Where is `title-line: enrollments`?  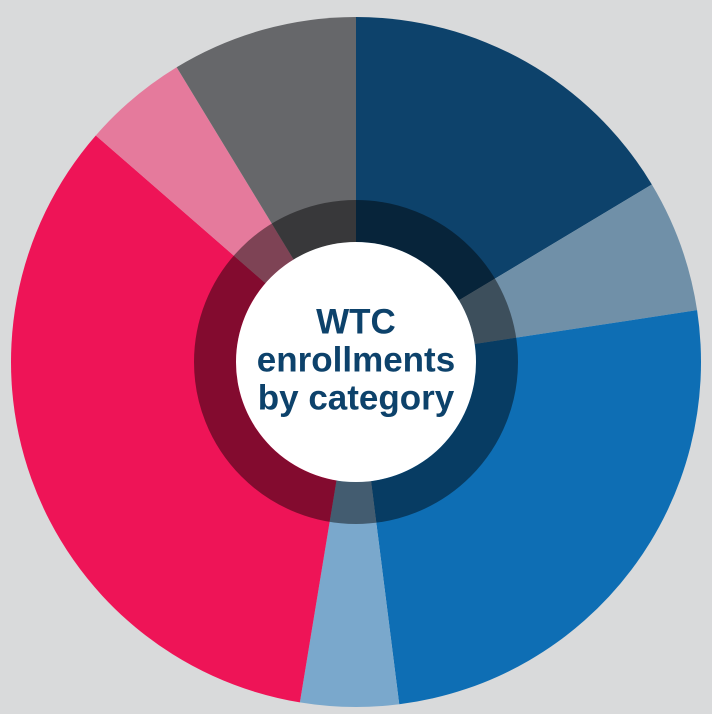 title-line: enrollments is located at coordinates (356, 359).